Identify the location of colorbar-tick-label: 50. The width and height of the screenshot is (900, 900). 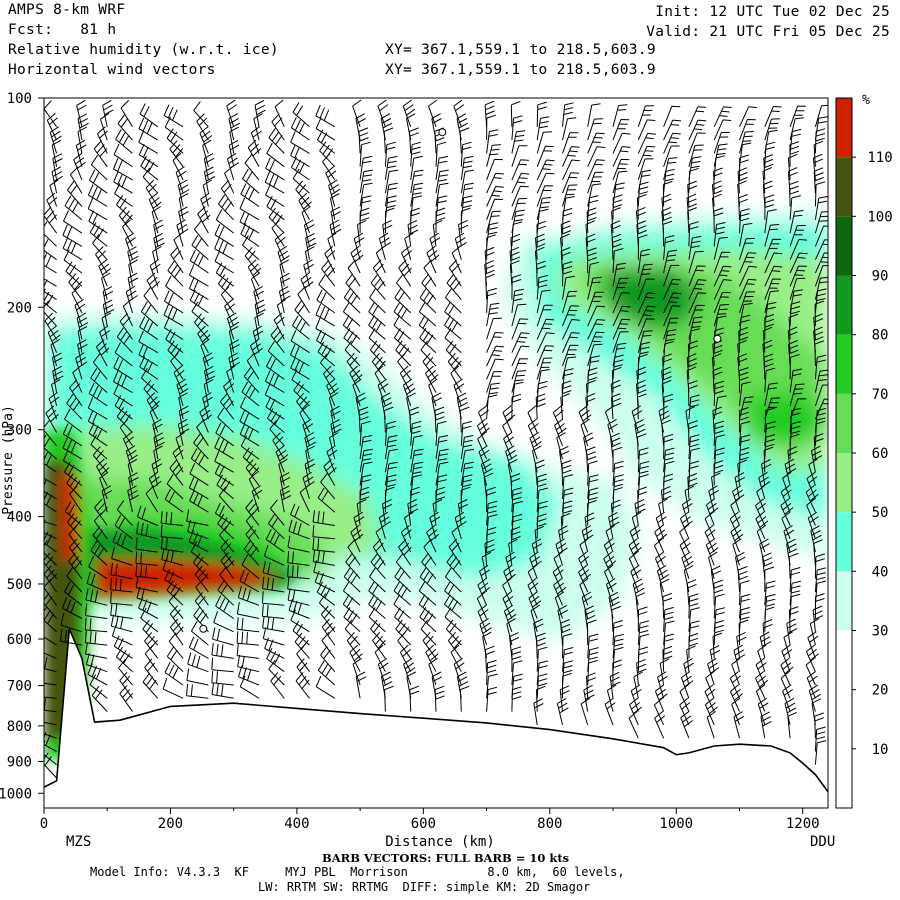
(880, 513).